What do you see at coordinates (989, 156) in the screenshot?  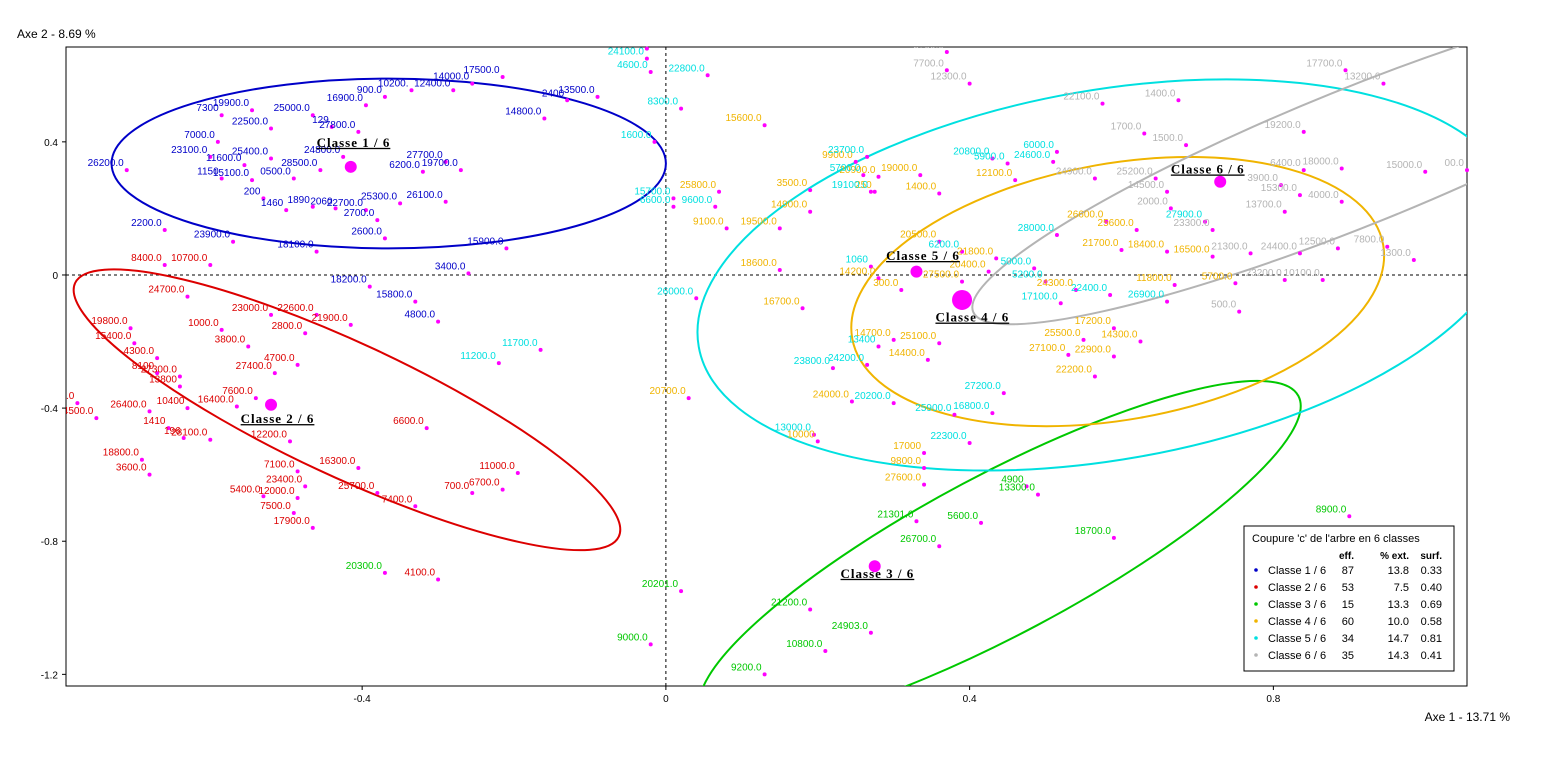 I see `data-point-label: 5900.0` at bounding box center [989, 156].